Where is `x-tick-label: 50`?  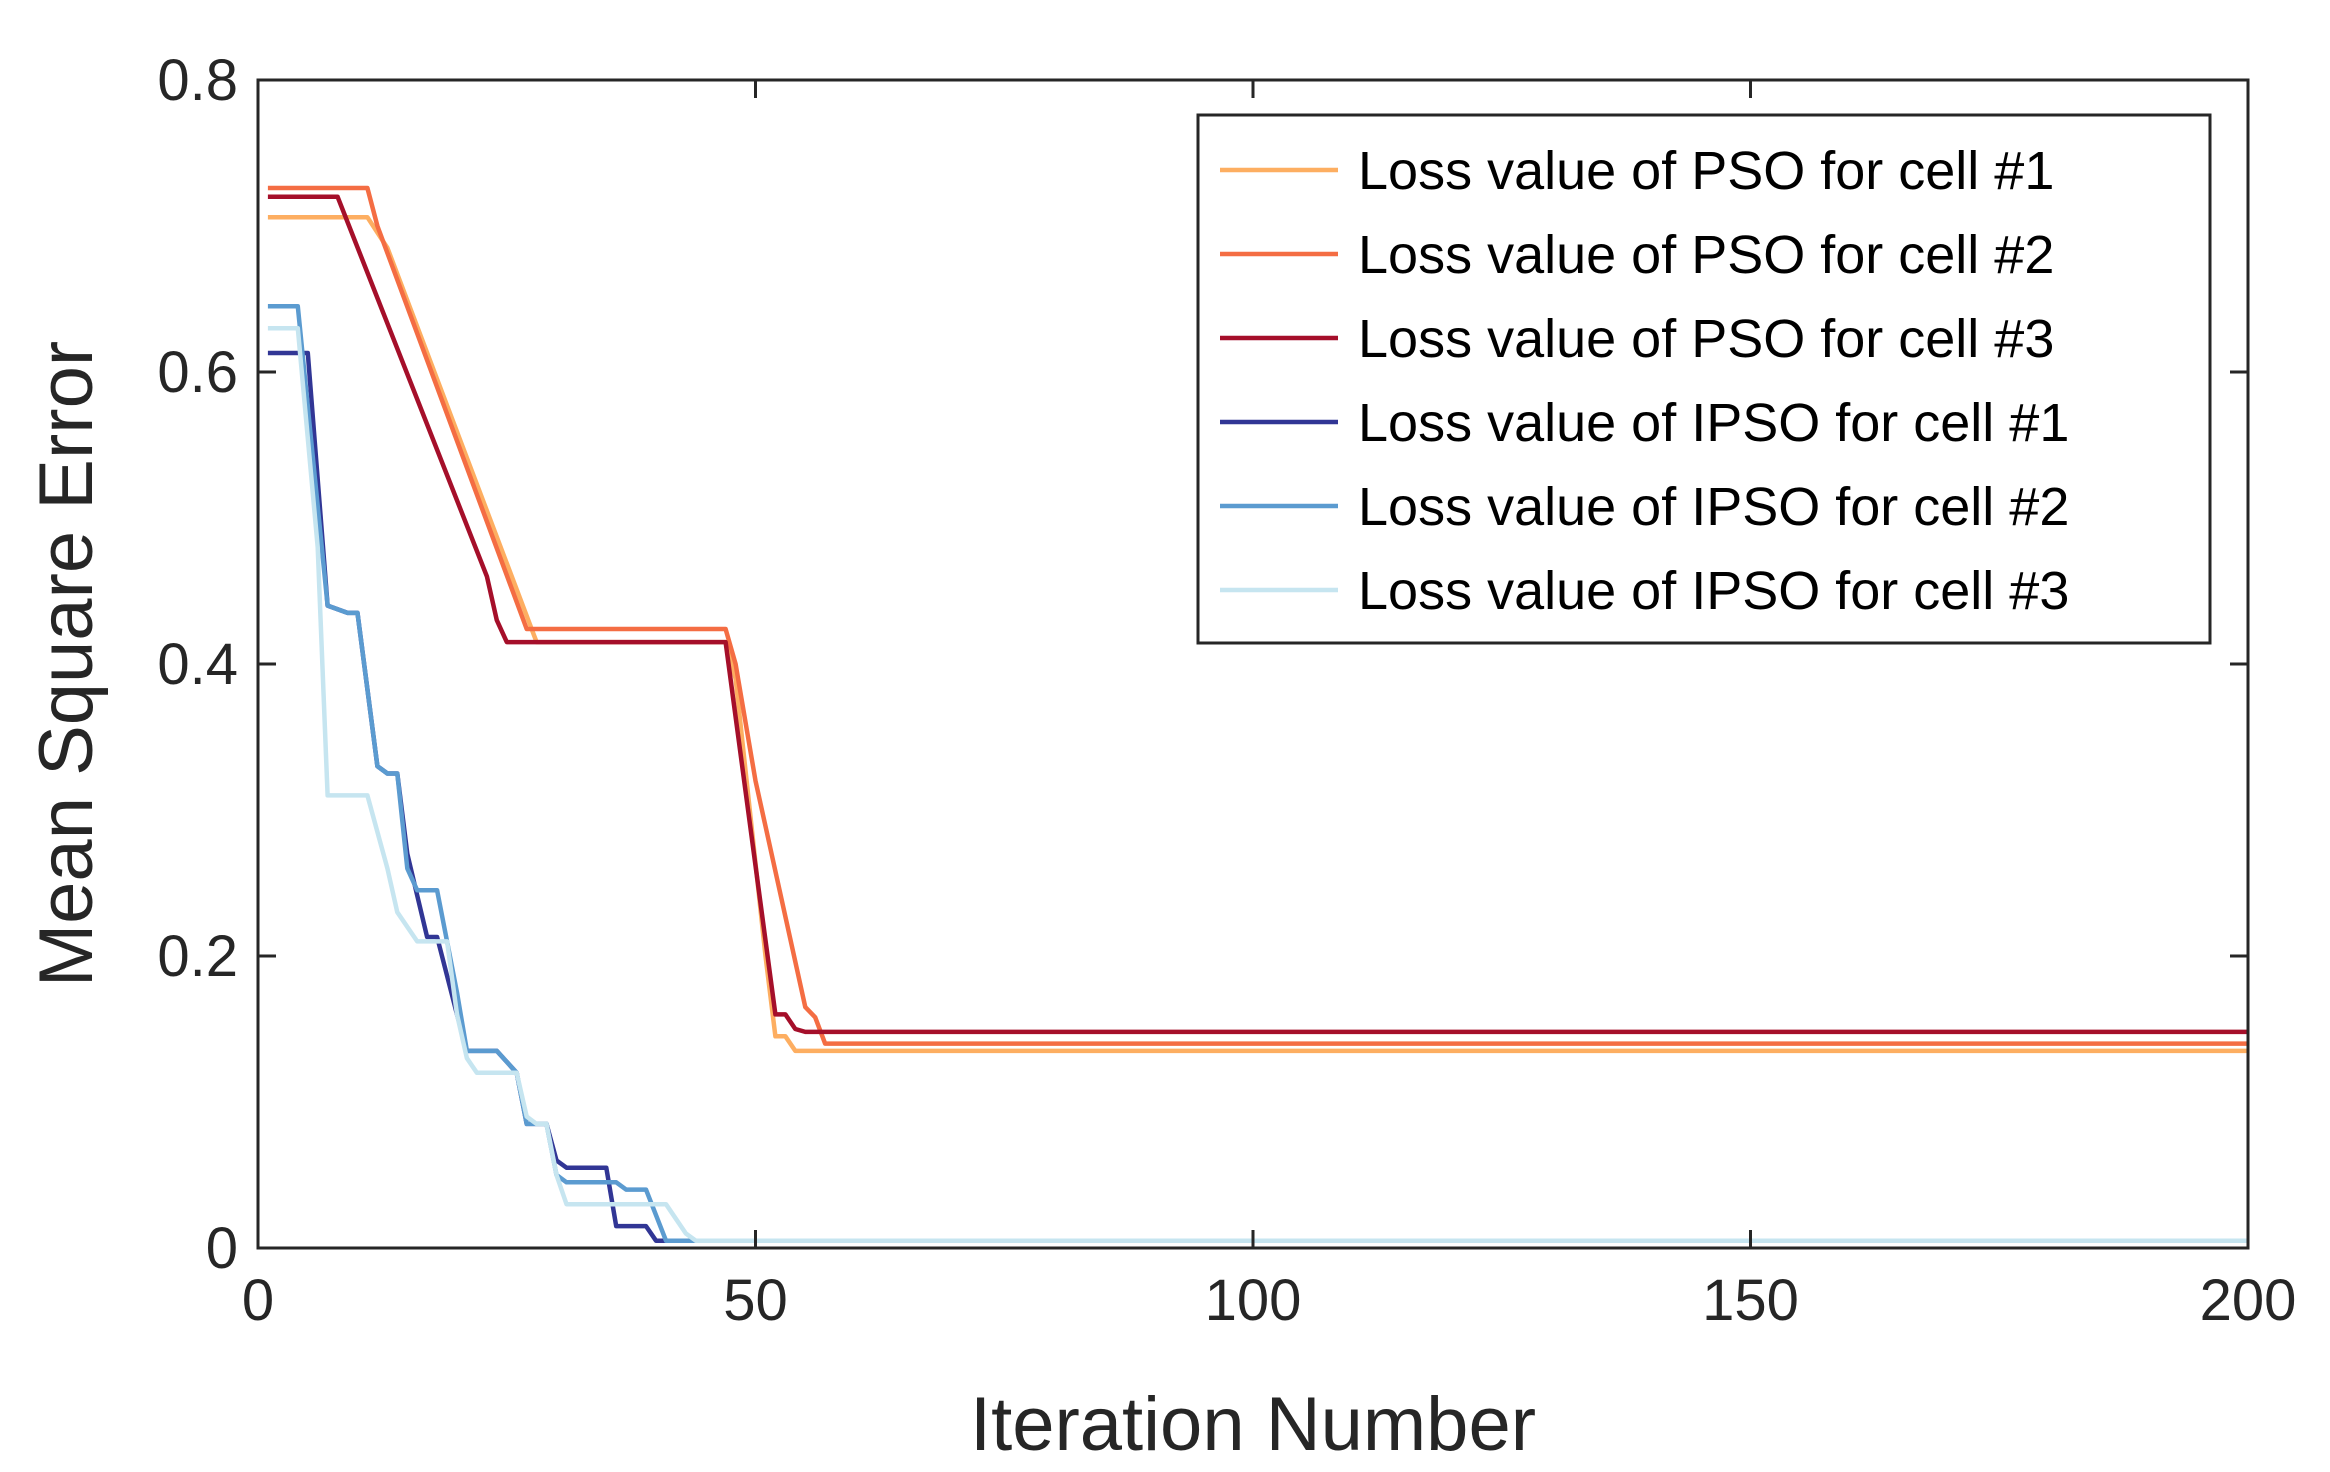 x-tick-label: 50 is located at coordinates (755, 1300).